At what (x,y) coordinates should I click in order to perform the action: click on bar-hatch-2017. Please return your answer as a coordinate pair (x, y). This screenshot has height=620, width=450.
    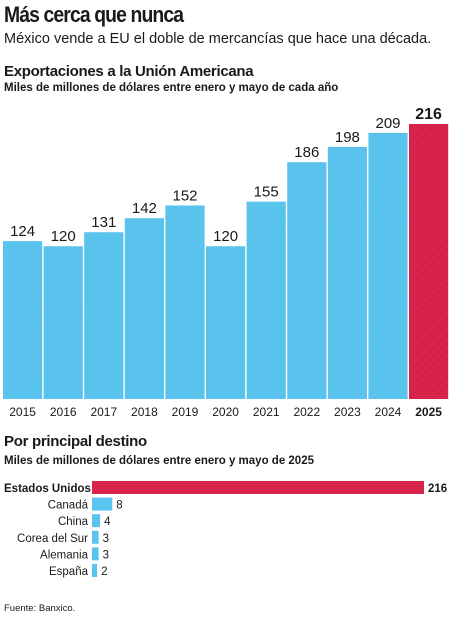
    Looking at the image, I should click on (104, 315).